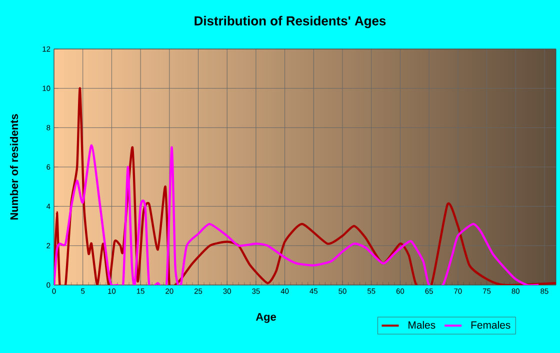 This screenshot has width=560, height=353. What do you see at coordinates (490, 325) in the screenshot?
I see `legend-label: Females` at bounding box center [490, 325].